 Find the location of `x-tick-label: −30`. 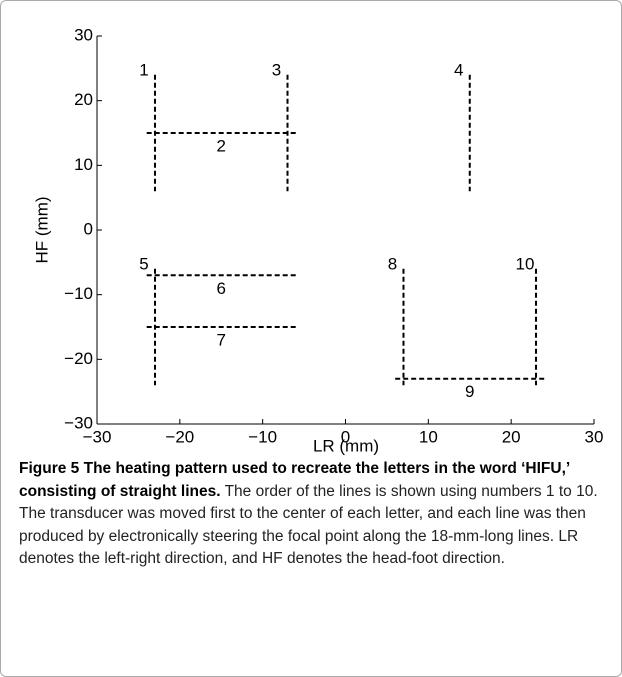

x-tick-label: −30 is located at coordinates (97, 436).